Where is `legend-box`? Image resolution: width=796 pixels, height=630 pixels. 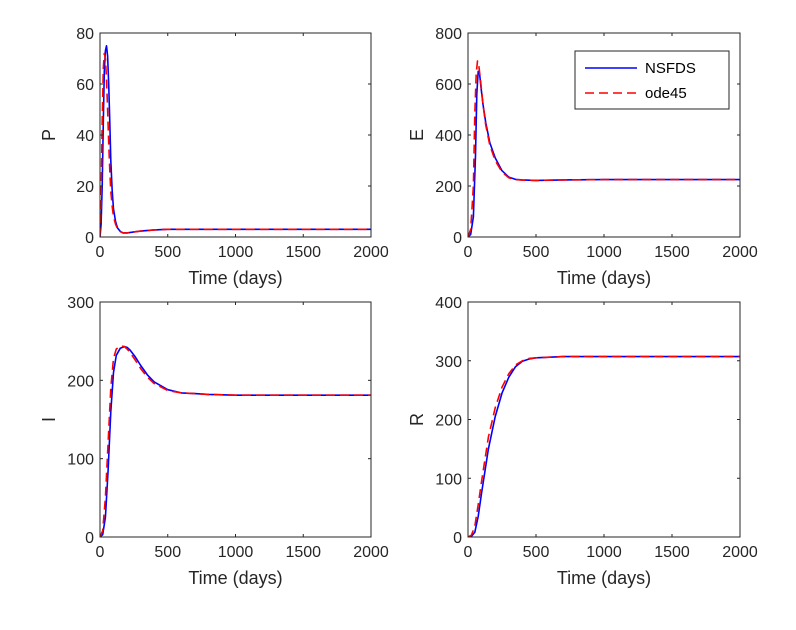
legend-box is located at coordinates (652, 80).